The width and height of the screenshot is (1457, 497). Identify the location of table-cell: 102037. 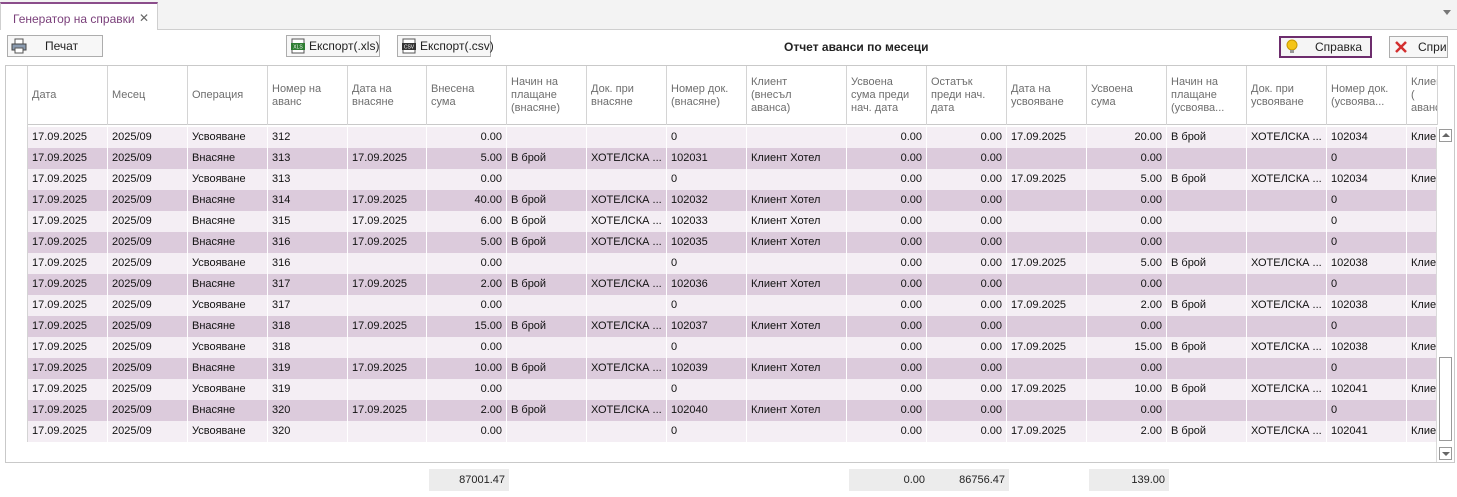
(707, 326).